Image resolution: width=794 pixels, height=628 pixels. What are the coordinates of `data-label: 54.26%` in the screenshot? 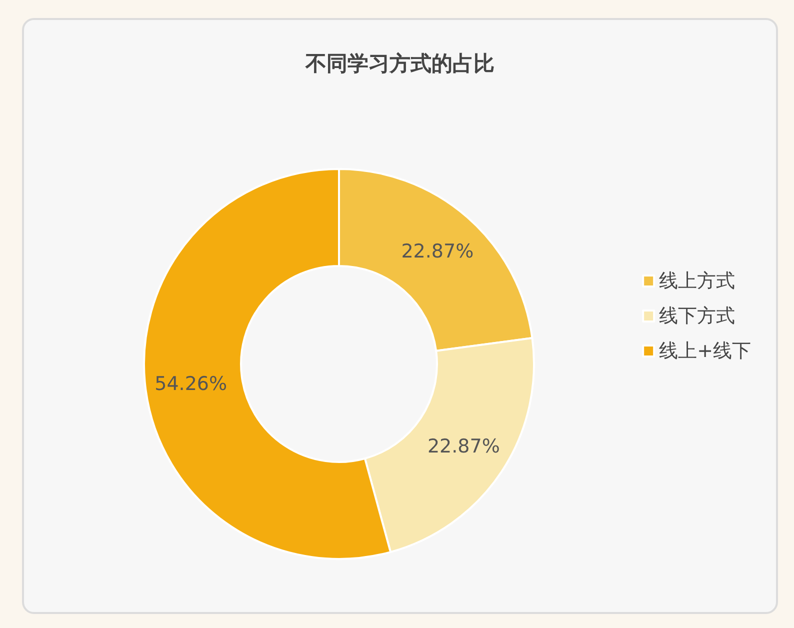 It's located at (191, 383).